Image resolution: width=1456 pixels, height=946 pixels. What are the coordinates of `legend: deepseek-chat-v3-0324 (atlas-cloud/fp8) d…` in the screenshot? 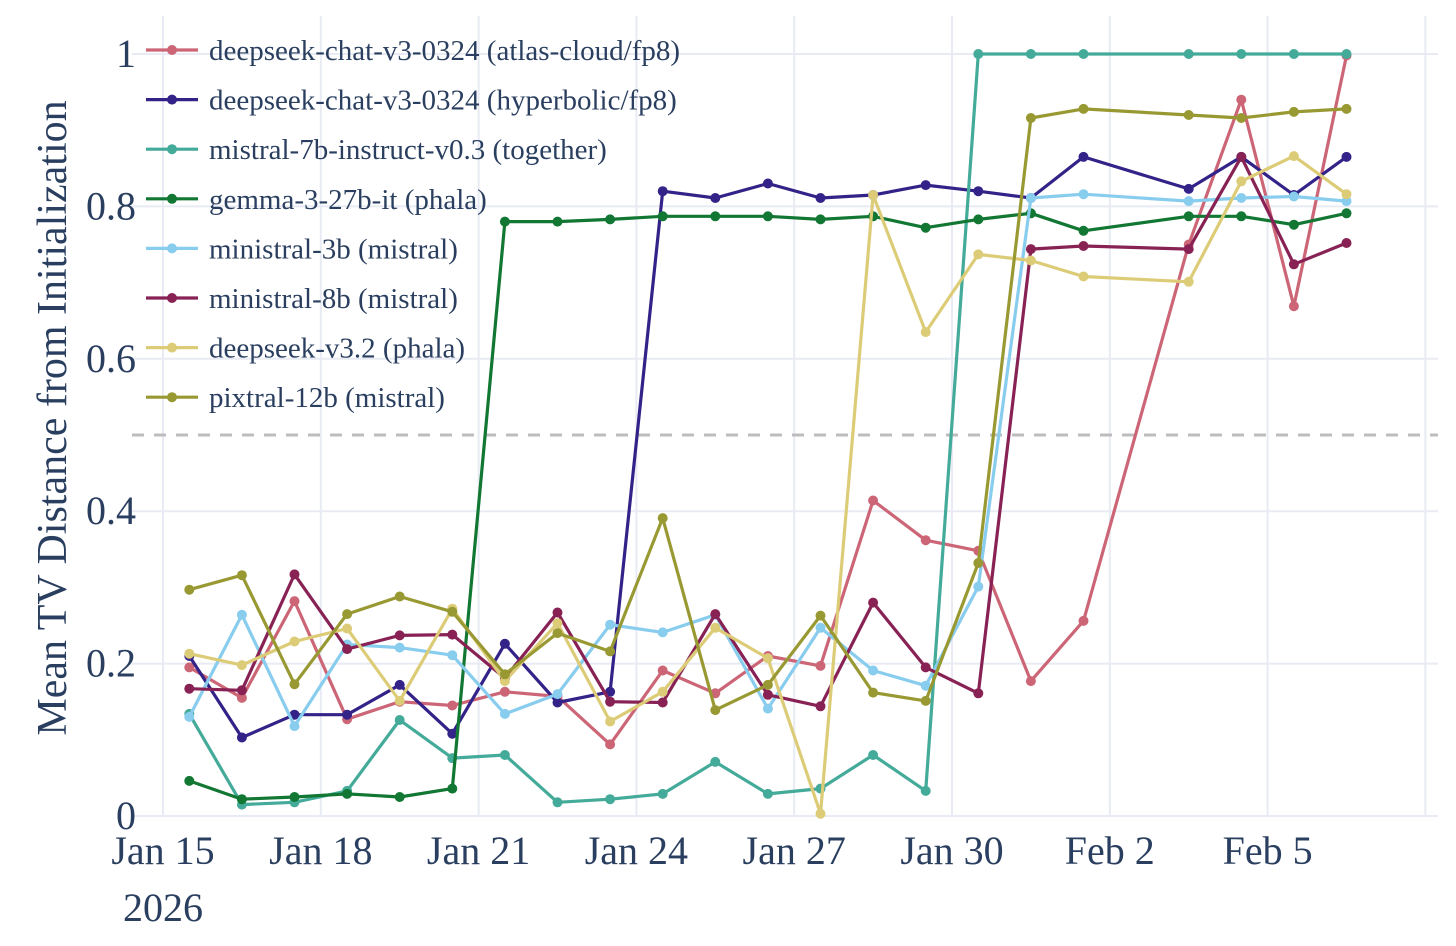 It's located at (413, 224).